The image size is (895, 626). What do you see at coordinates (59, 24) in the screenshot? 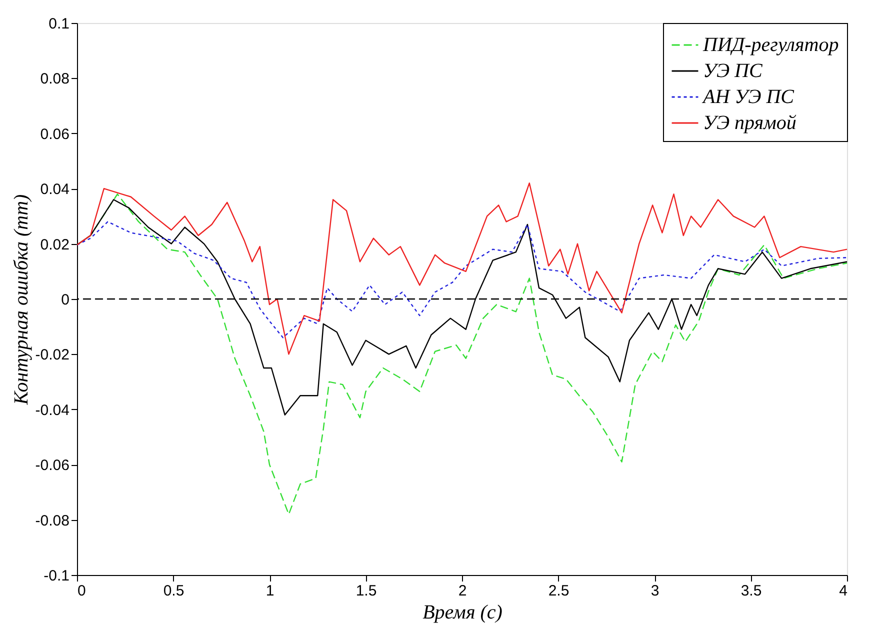
I see `y-tick-label: 0.1` at bounding box center [59, 24].